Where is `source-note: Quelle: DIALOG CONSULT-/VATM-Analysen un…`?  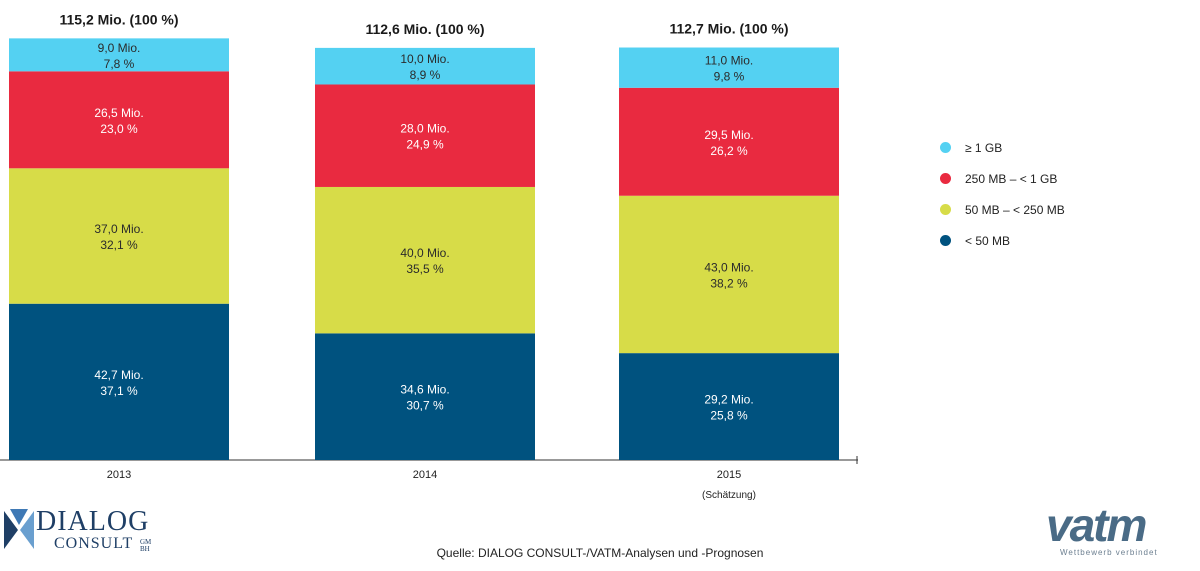
source-note: Quelle: DIALOG CONSULT-/VATM-Analysen un… is located at coordinates (600, 553).